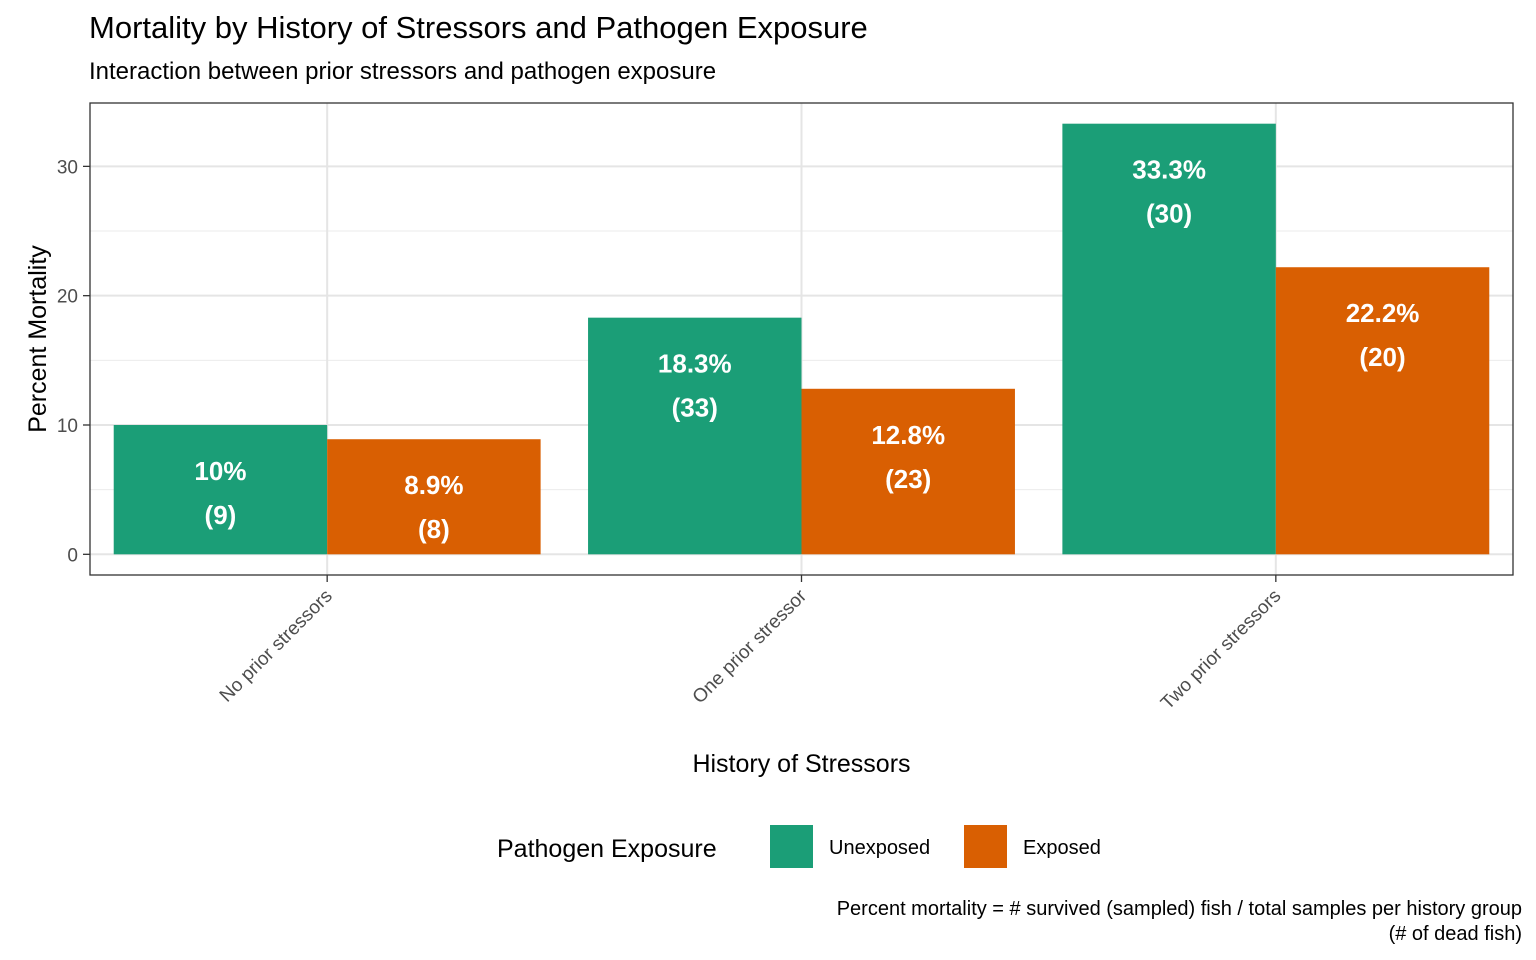 This screenshot has height=960, width=1536. What do you see at coordinates (433, 485) in the screenshot?
I see `bar-percent-label: 8.9%` at bounding box center [433, 485].